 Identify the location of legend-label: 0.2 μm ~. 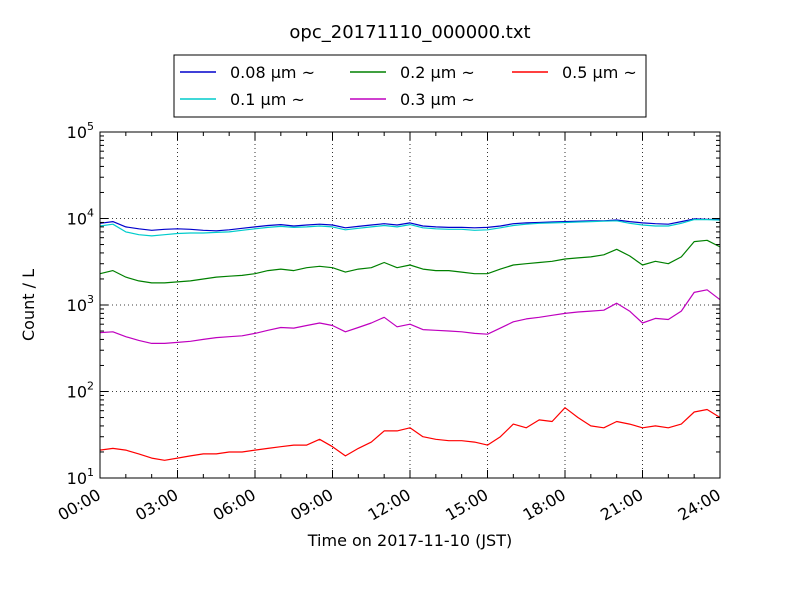
(437, 72).